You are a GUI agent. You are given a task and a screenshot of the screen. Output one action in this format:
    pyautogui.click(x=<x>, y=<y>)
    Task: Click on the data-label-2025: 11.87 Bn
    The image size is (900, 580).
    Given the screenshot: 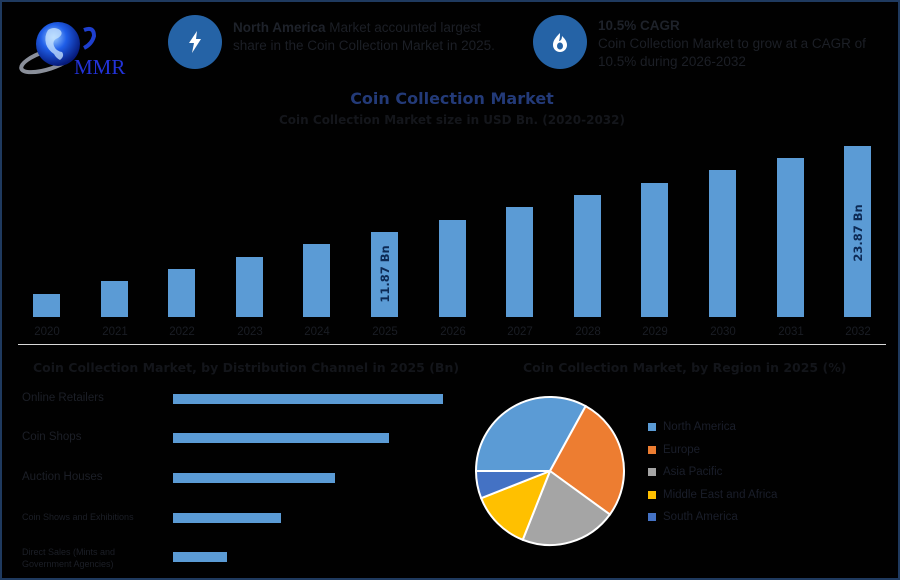 What is the action you would take?
    pyautogui.click(x=384, y=274)
    